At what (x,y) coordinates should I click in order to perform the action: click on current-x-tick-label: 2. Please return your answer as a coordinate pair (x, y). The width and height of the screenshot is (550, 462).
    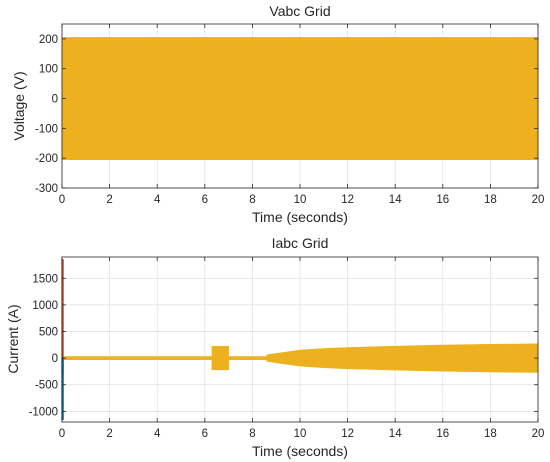
    Looking at the image, I should click on (109, 434).